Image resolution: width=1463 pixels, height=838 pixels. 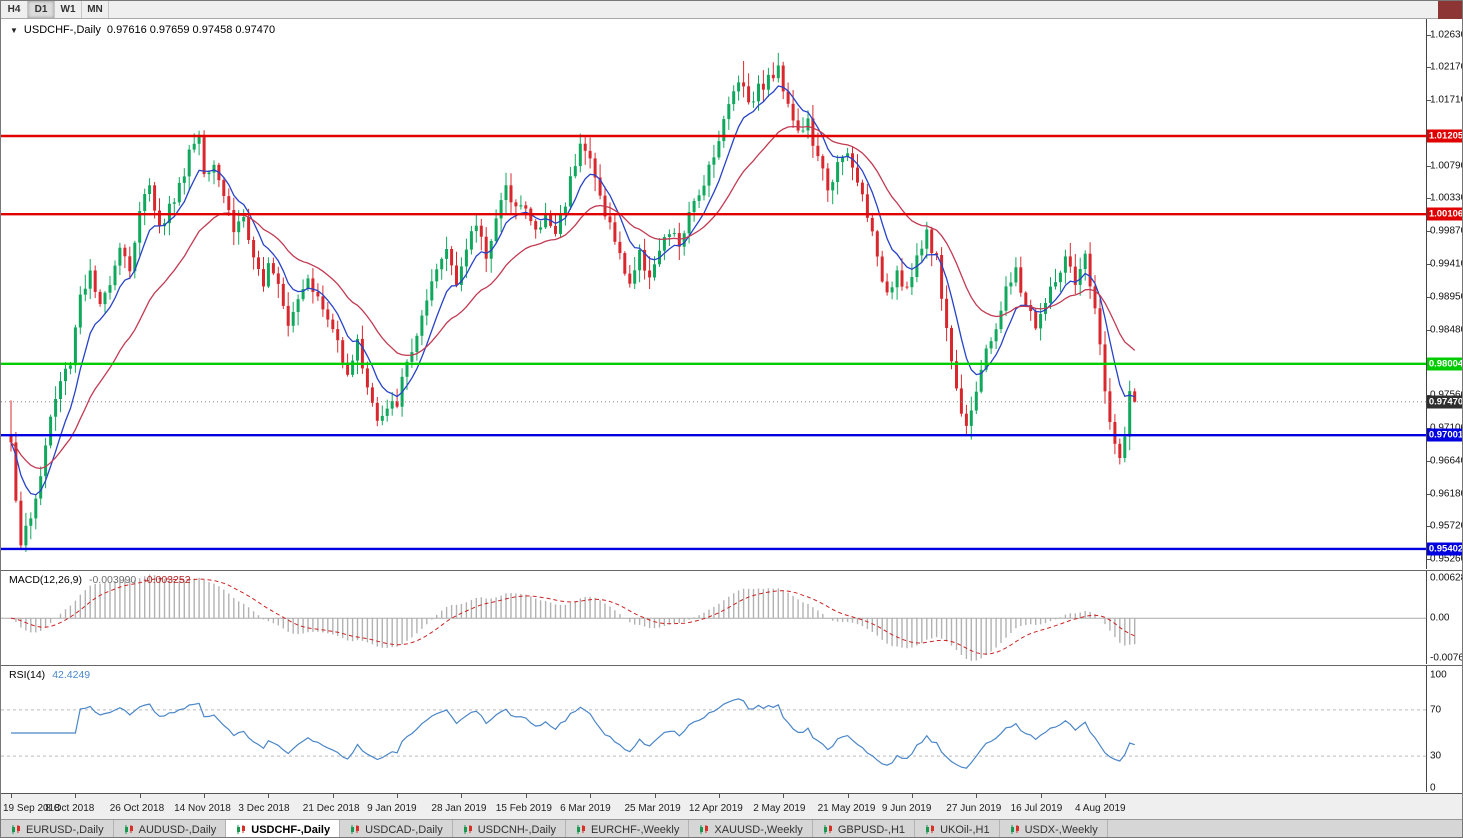 What do you see at coordinates (1446, 166) in the screenshot?
I see `price-tick: 1.00790` at bounding box center [1446, 166].